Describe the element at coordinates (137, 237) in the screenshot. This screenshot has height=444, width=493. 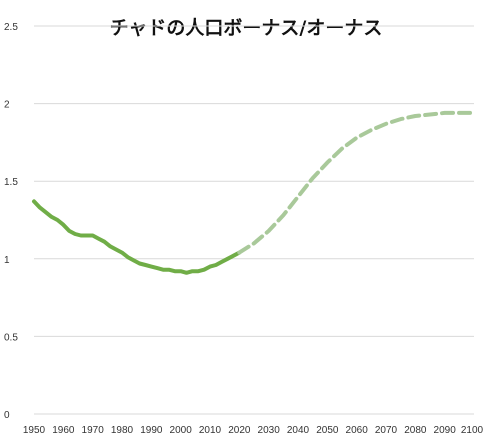
I see `actual-series-line` at that location.